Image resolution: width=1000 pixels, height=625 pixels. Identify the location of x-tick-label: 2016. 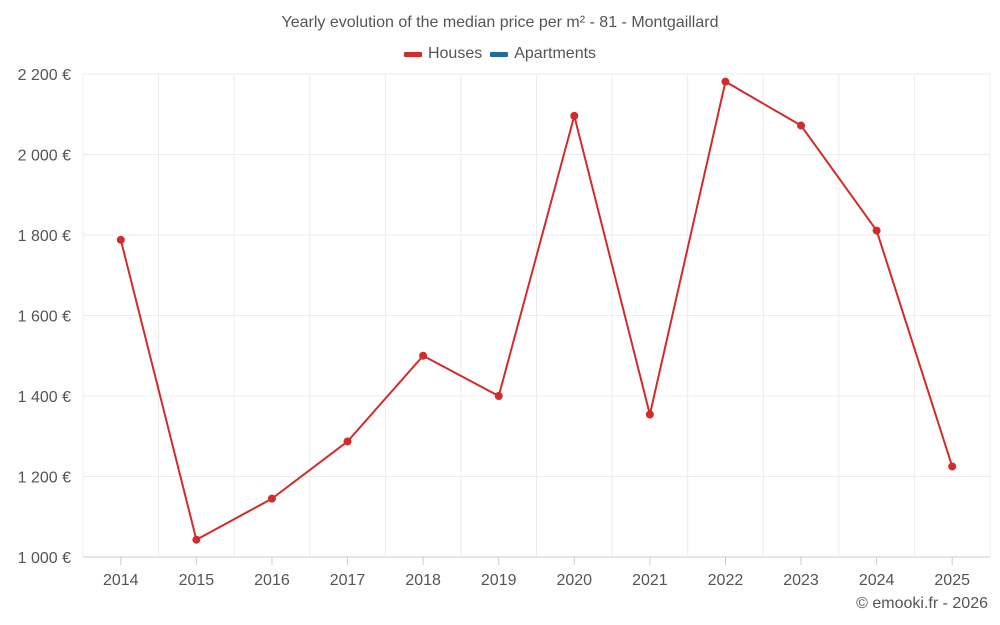
(272, 580).